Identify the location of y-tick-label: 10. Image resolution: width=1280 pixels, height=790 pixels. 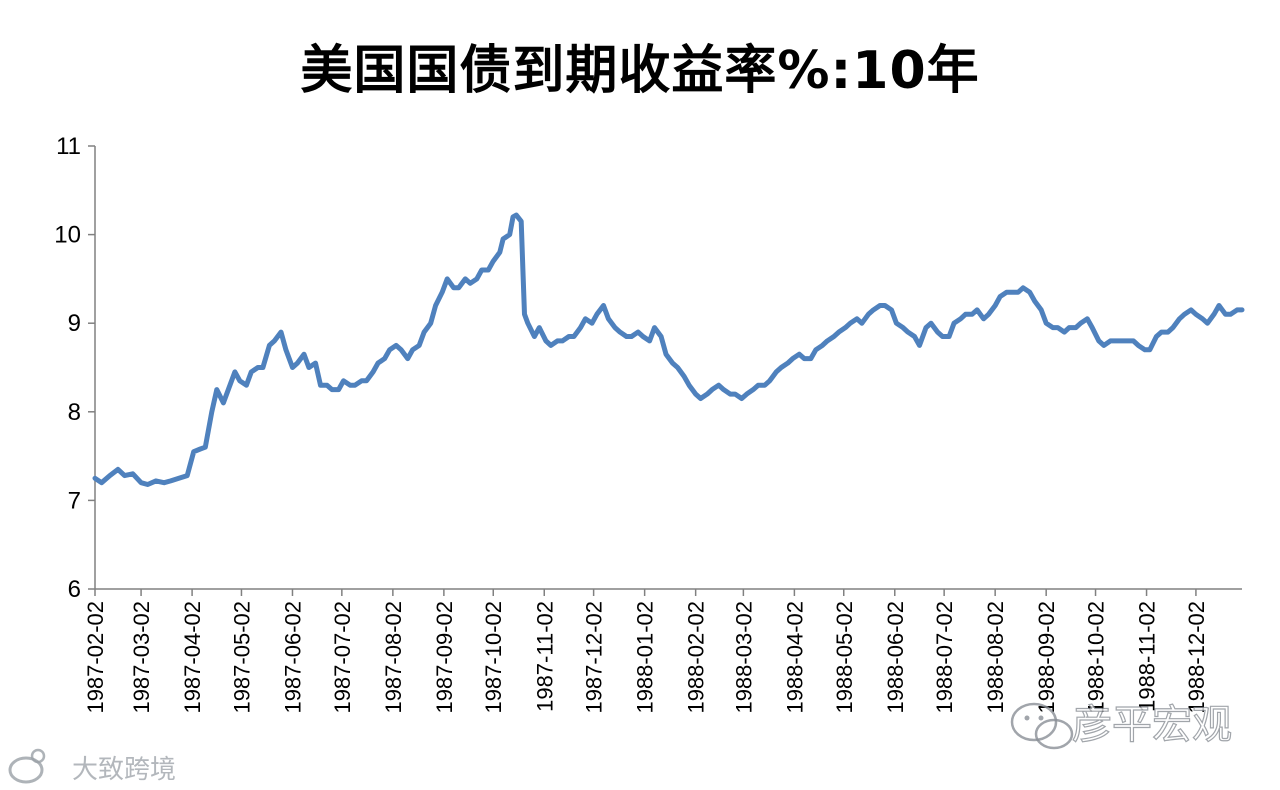
(67, 235).